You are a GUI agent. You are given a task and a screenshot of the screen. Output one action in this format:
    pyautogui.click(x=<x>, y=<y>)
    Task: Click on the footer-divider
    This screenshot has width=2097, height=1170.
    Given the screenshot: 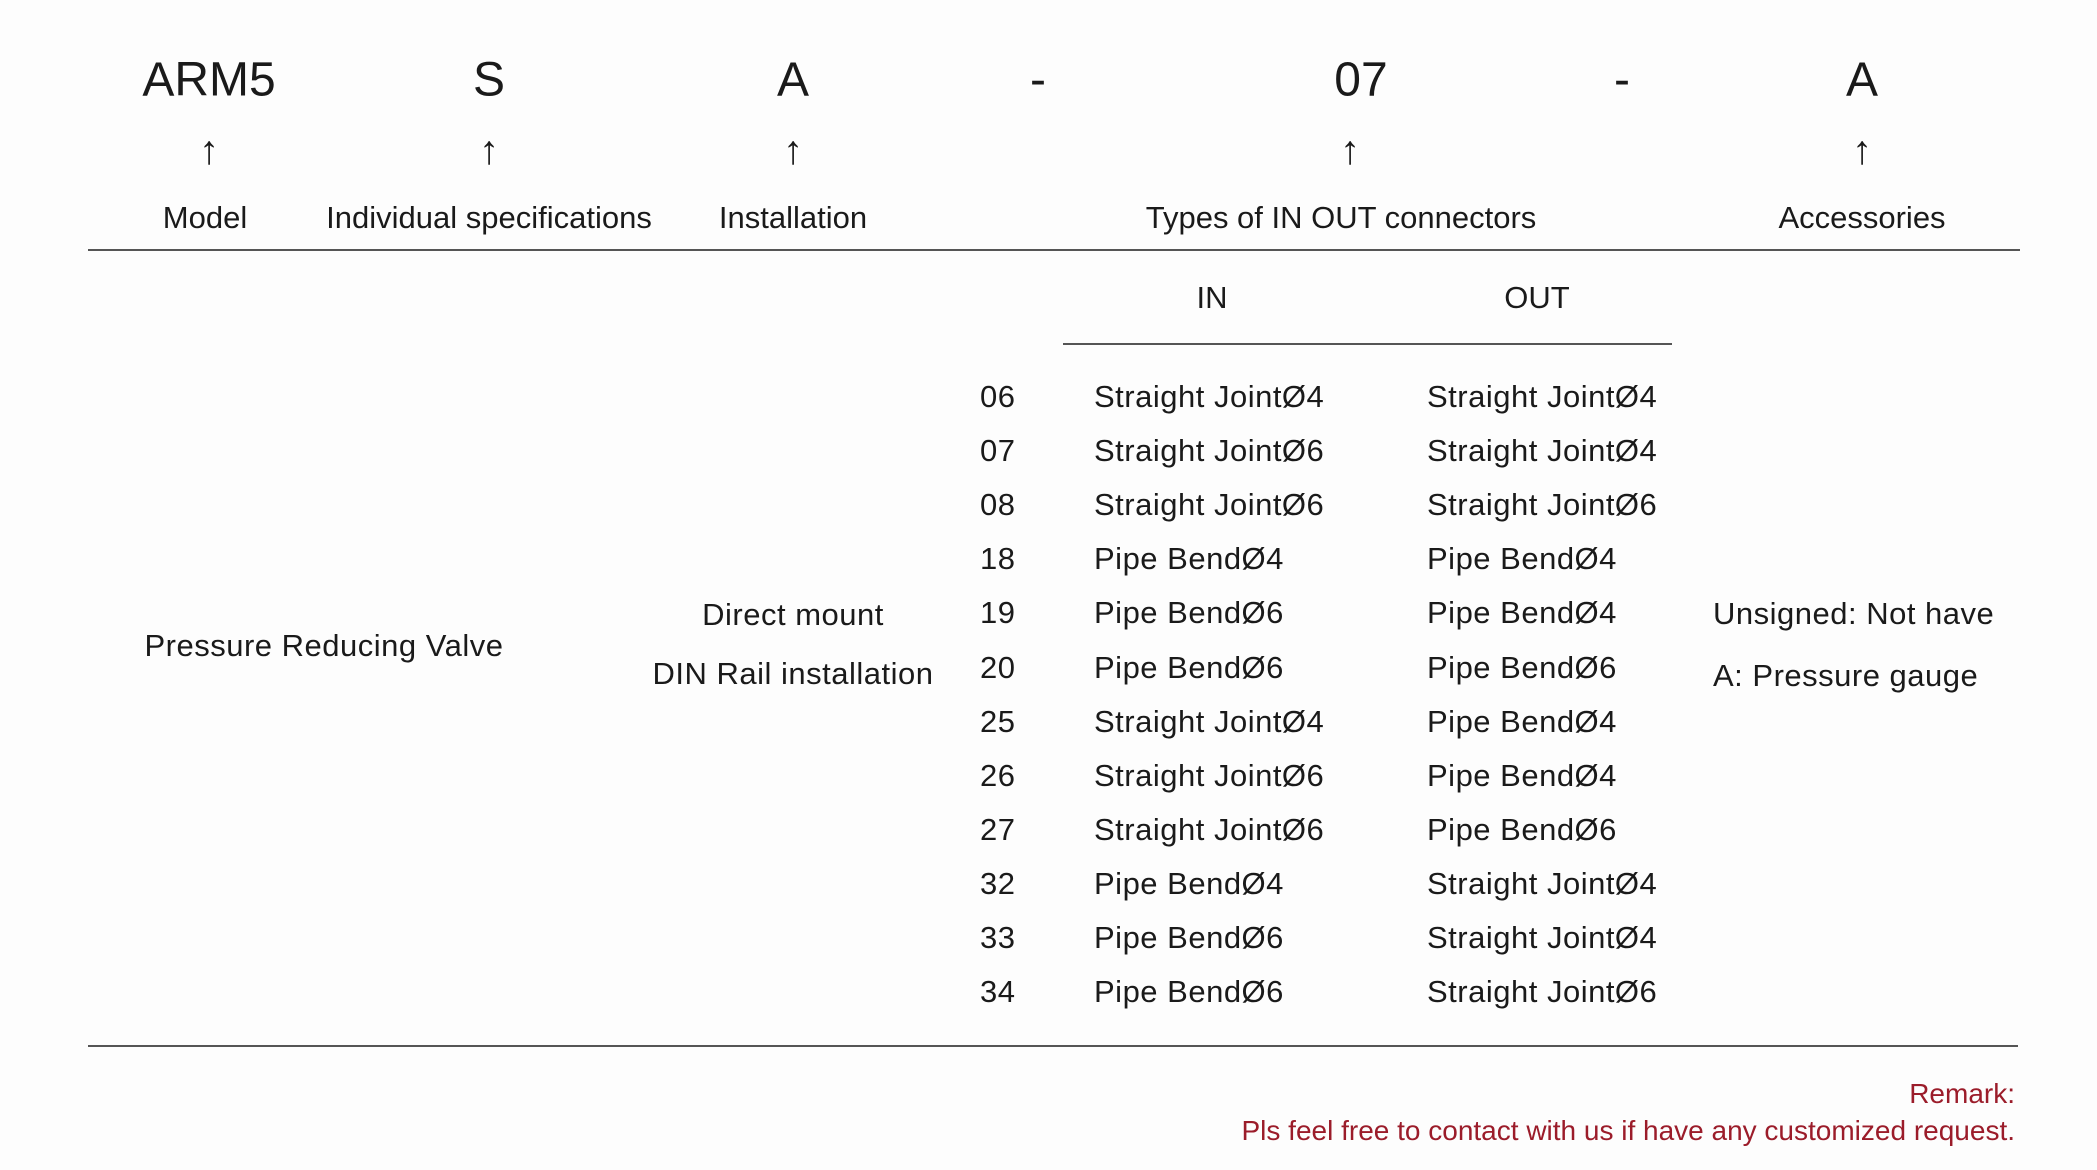 What is the action you would take?
    pyautogui.click(x=1053, y=1046)
    